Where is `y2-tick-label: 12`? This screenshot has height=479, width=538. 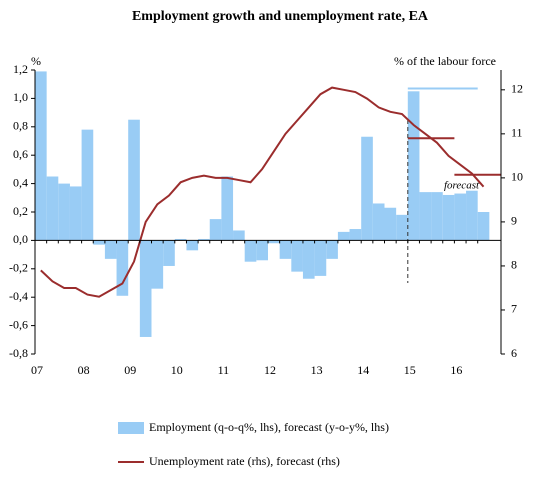
y2-tick-label: 12 is located at coordinates (517, 89).